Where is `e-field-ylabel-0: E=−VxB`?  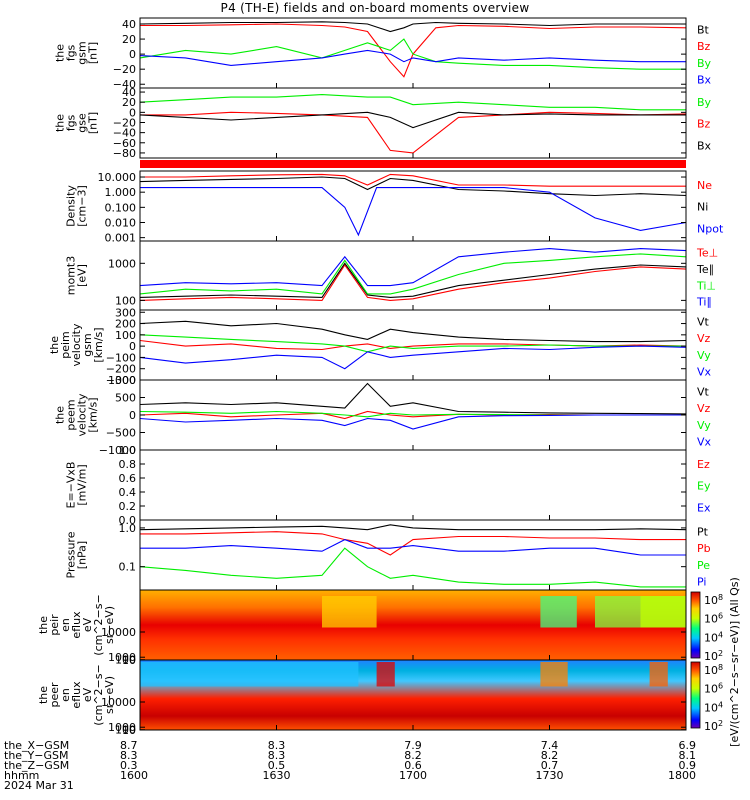 e-field-ylabel-0: E=−VxB is located at coordinates (71, 485).